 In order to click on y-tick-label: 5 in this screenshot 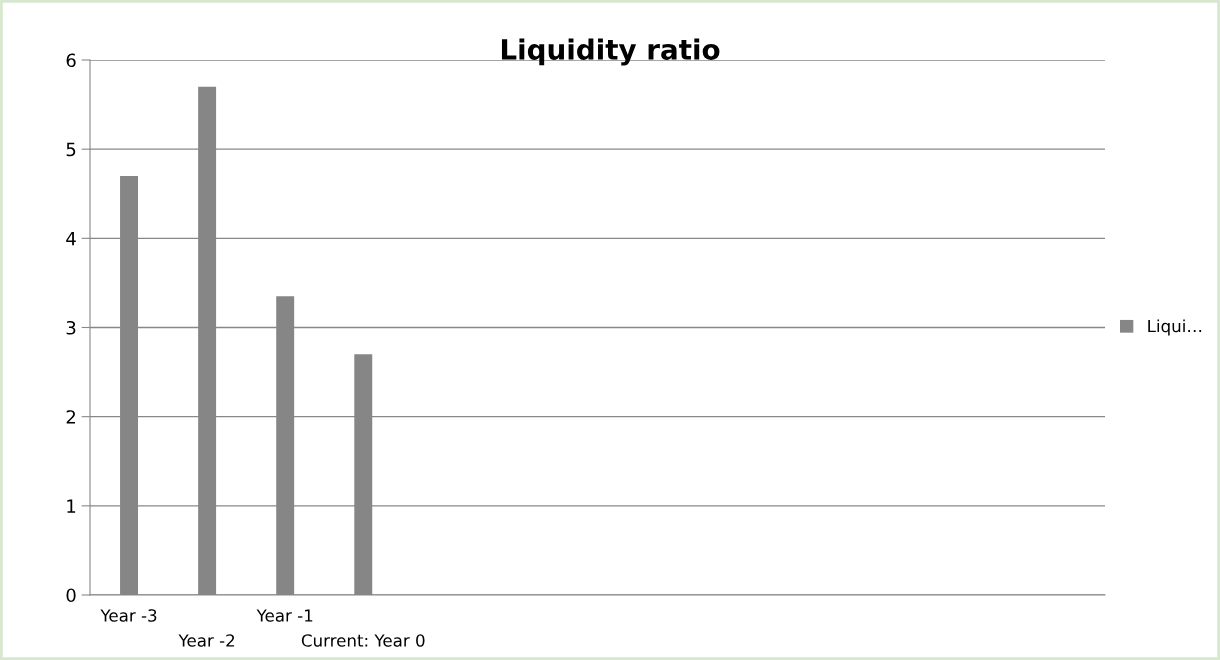, I will do `click(71, 149)`.